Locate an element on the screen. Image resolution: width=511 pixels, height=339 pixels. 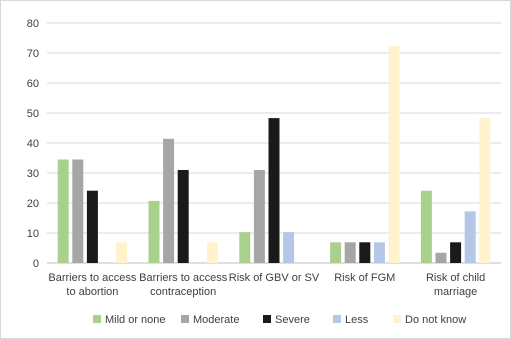
x-tick-label: Risk of FGM is located at coordinates (364, 278).